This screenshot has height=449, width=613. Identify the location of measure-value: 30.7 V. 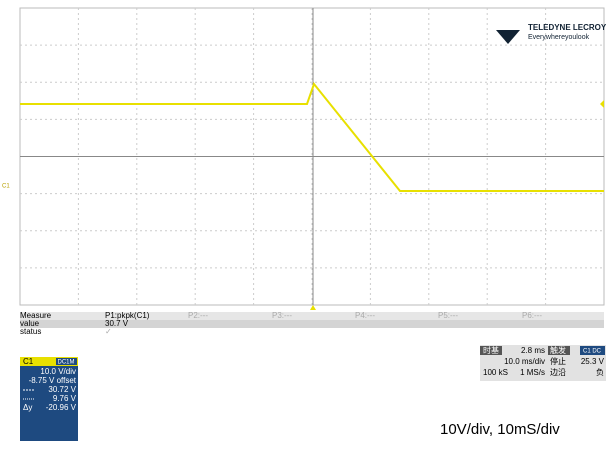
(117, 323).